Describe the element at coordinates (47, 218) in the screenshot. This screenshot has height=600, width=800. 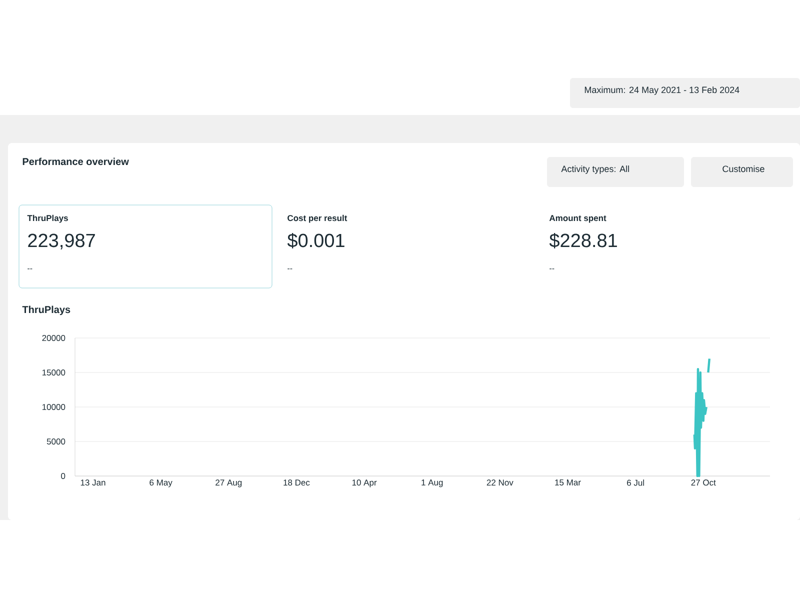
I see `text: ThruPlays` at that location.